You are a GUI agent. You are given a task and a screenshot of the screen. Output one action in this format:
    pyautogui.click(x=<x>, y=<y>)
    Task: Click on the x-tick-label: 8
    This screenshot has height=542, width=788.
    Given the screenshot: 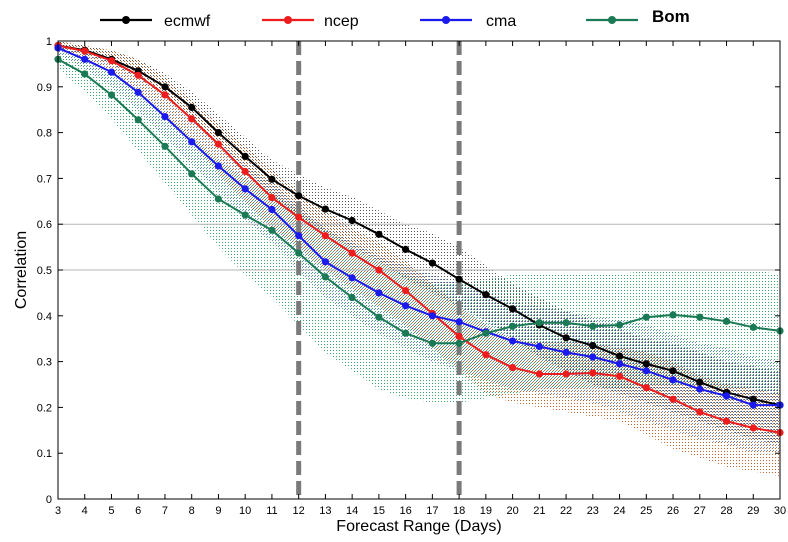 What is the action you would take?
    pyautogui.click(x=192, y=511)
    